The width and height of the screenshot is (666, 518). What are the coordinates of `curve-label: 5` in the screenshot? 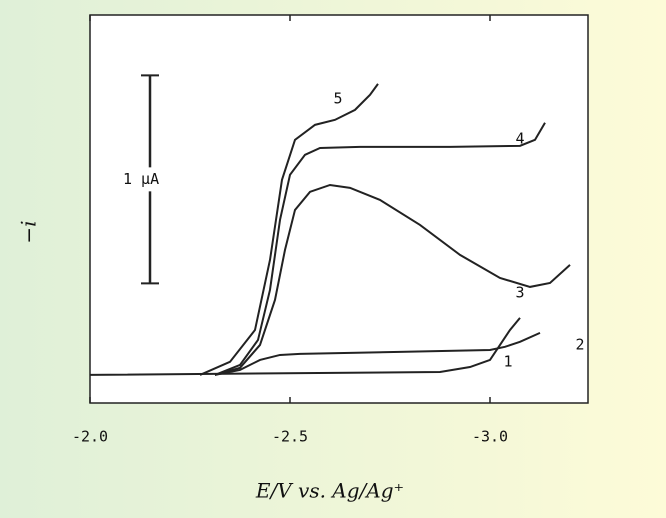 It's located at (337, 98).